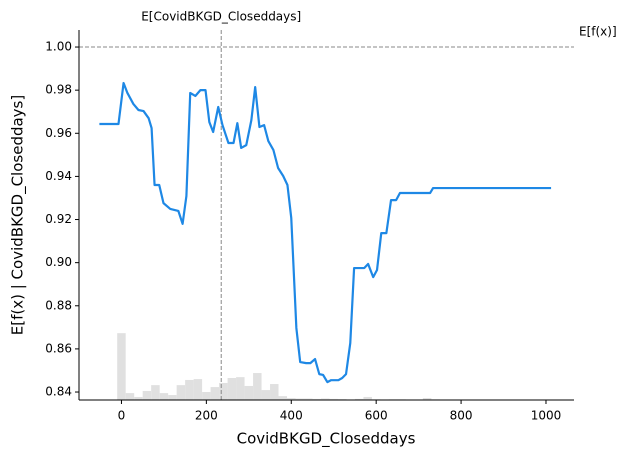  What do you see at coordinates (122, 416) in the screenshot?
I see `x-tick-label: 0` at bounding box center [122, 416].